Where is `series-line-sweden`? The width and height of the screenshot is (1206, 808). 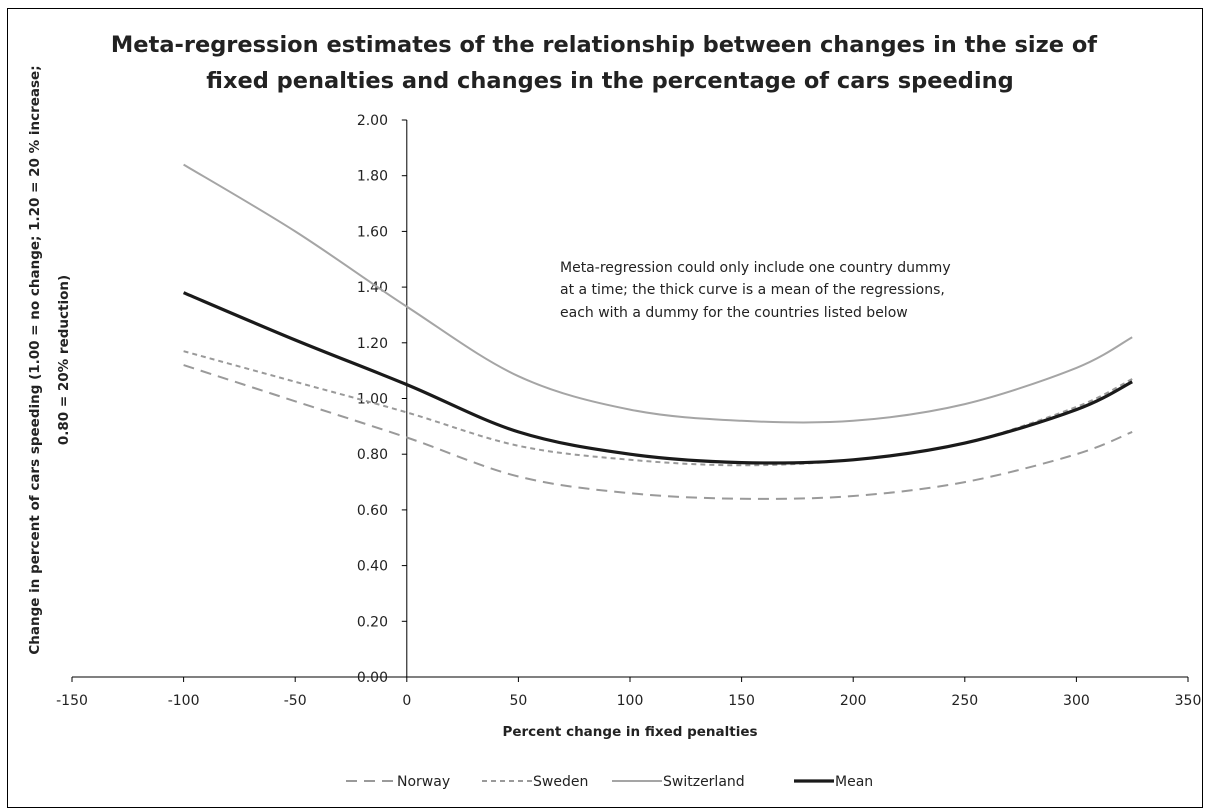
series-line-sweden is located at coordinates (658, 408).